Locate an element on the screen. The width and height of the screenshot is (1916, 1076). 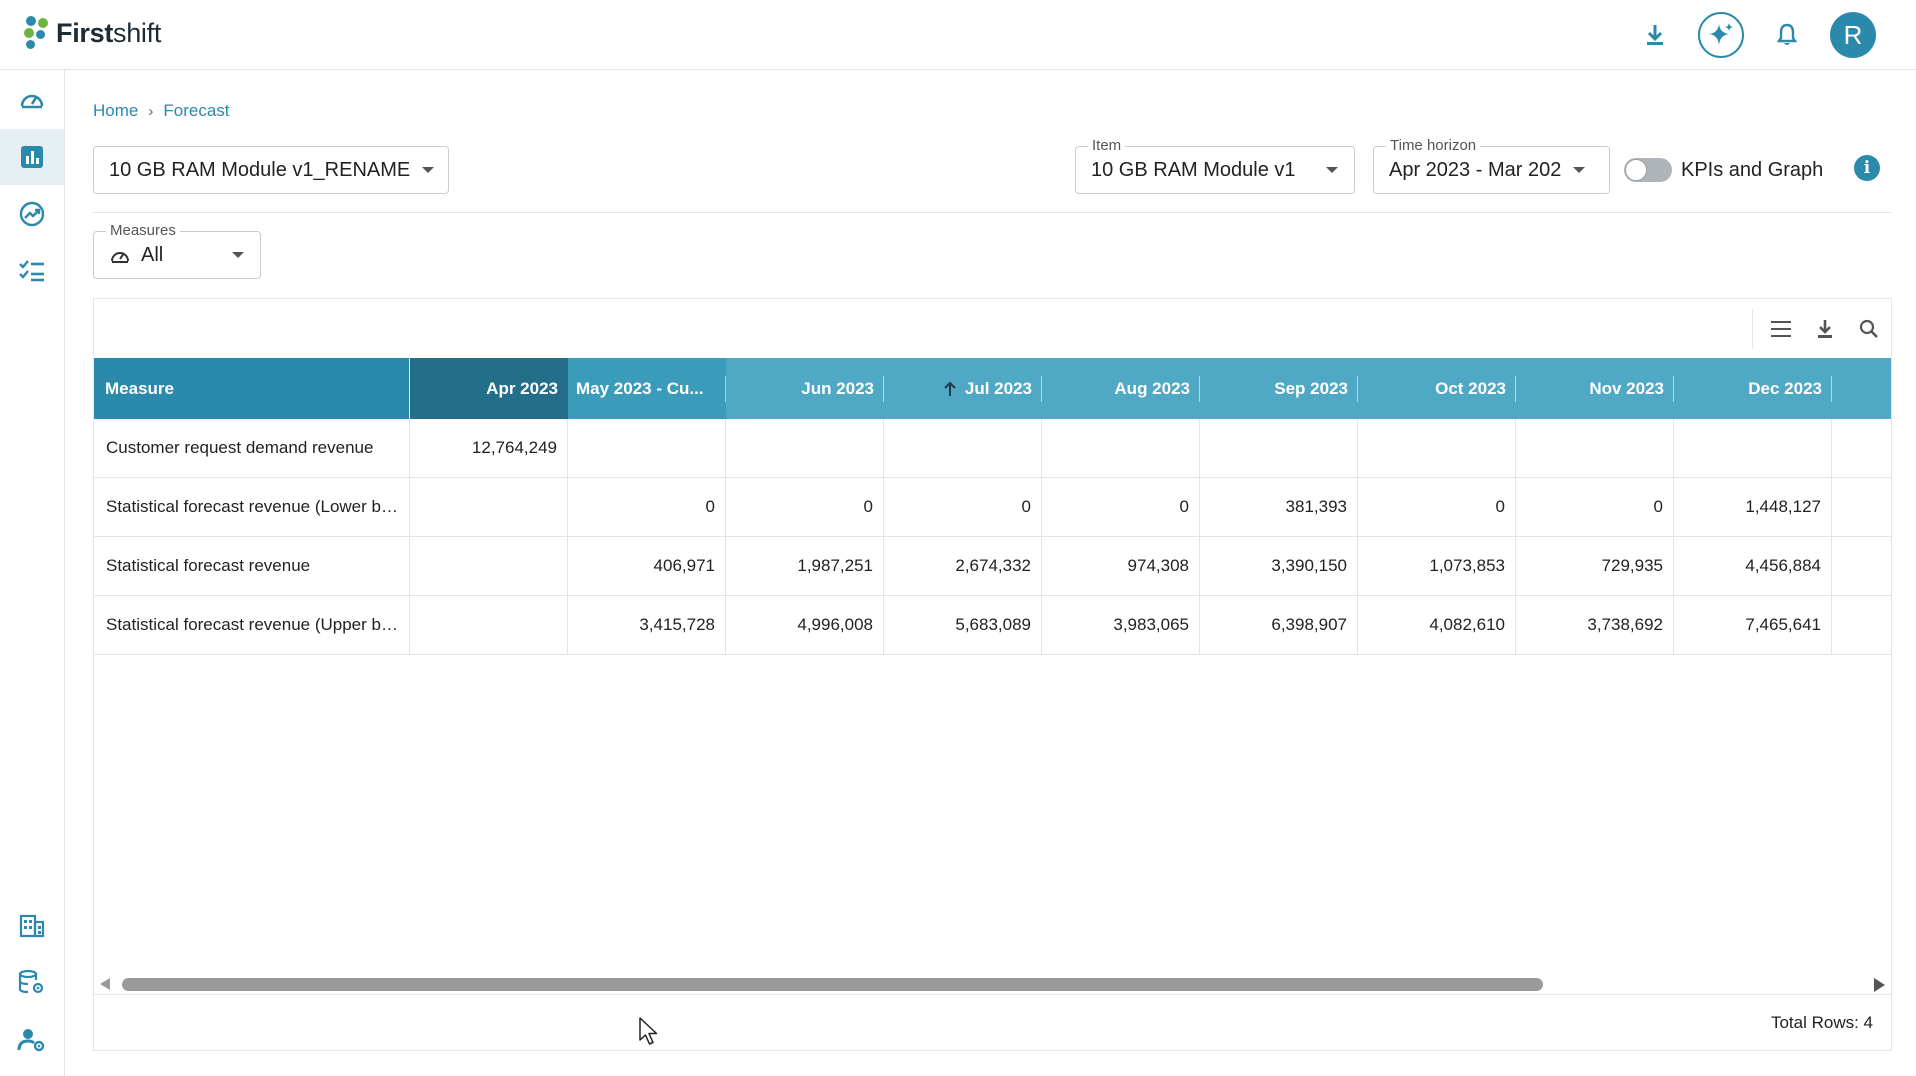
column-header-jun-2023: Jun 2023 is located at coordinates (805, 388).